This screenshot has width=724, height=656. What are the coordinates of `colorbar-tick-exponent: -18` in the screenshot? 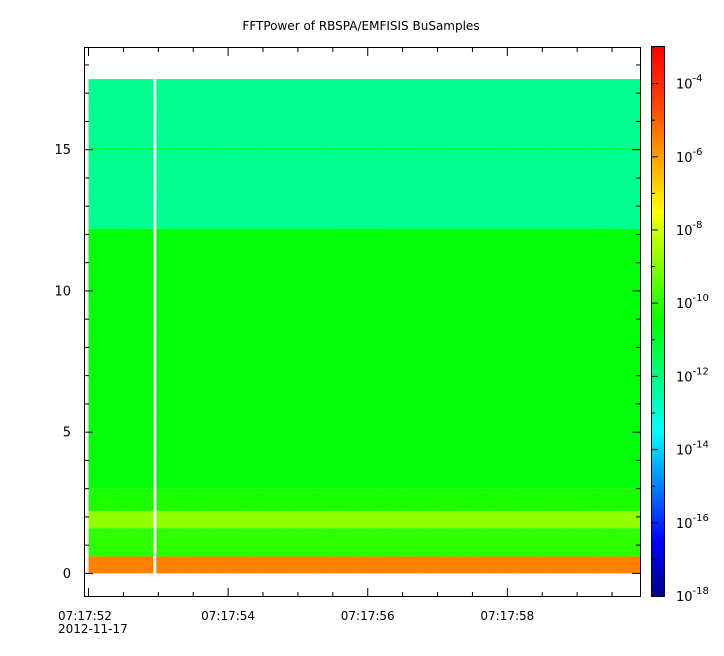 It's located at (701, 591).